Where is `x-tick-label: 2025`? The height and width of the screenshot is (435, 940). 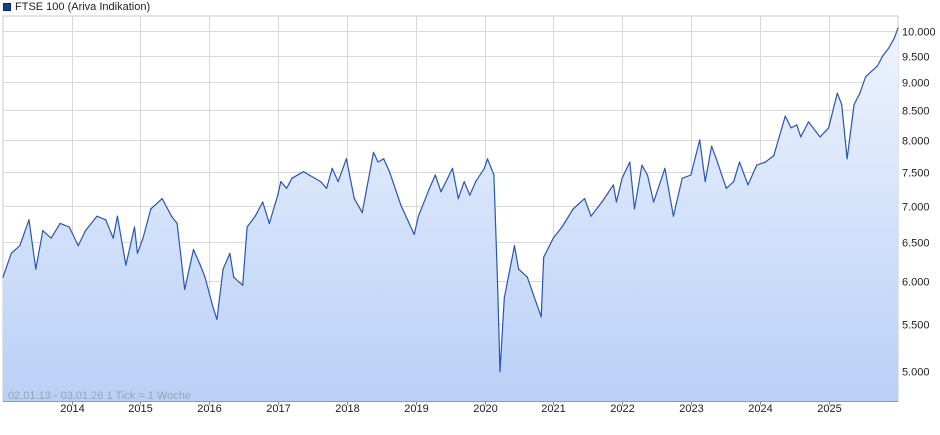 x-tick-label: 2025 is located at coordinates (829, 409).